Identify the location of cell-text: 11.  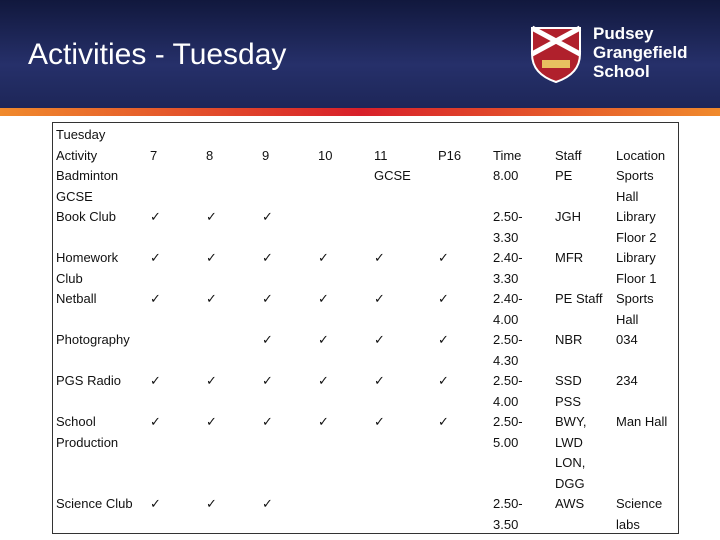
(381, 155).